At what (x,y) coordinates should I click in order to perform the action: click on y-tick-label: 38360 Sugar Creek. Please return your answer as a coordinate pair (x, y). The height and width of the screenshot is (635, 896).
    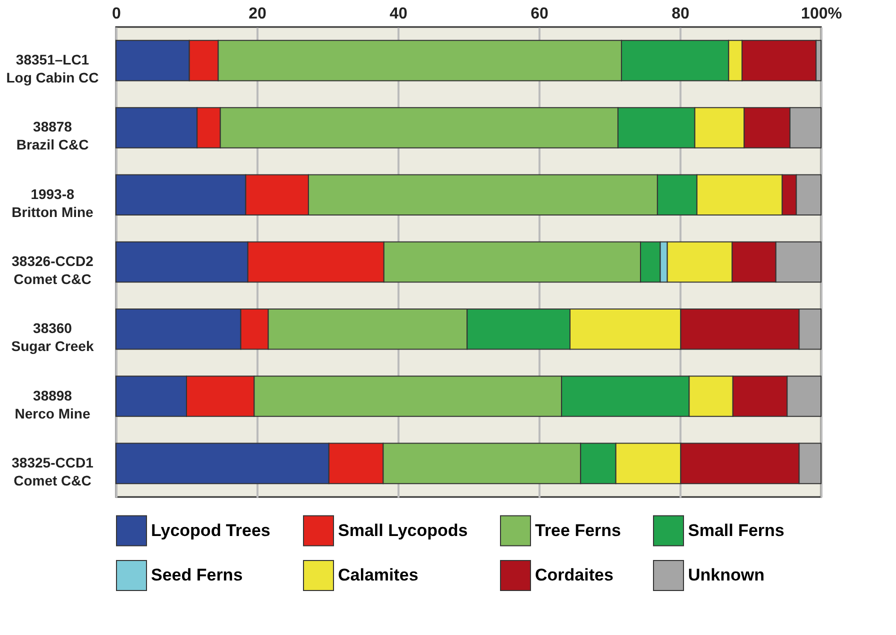
    Looking at the image, I should click on (52, 337).